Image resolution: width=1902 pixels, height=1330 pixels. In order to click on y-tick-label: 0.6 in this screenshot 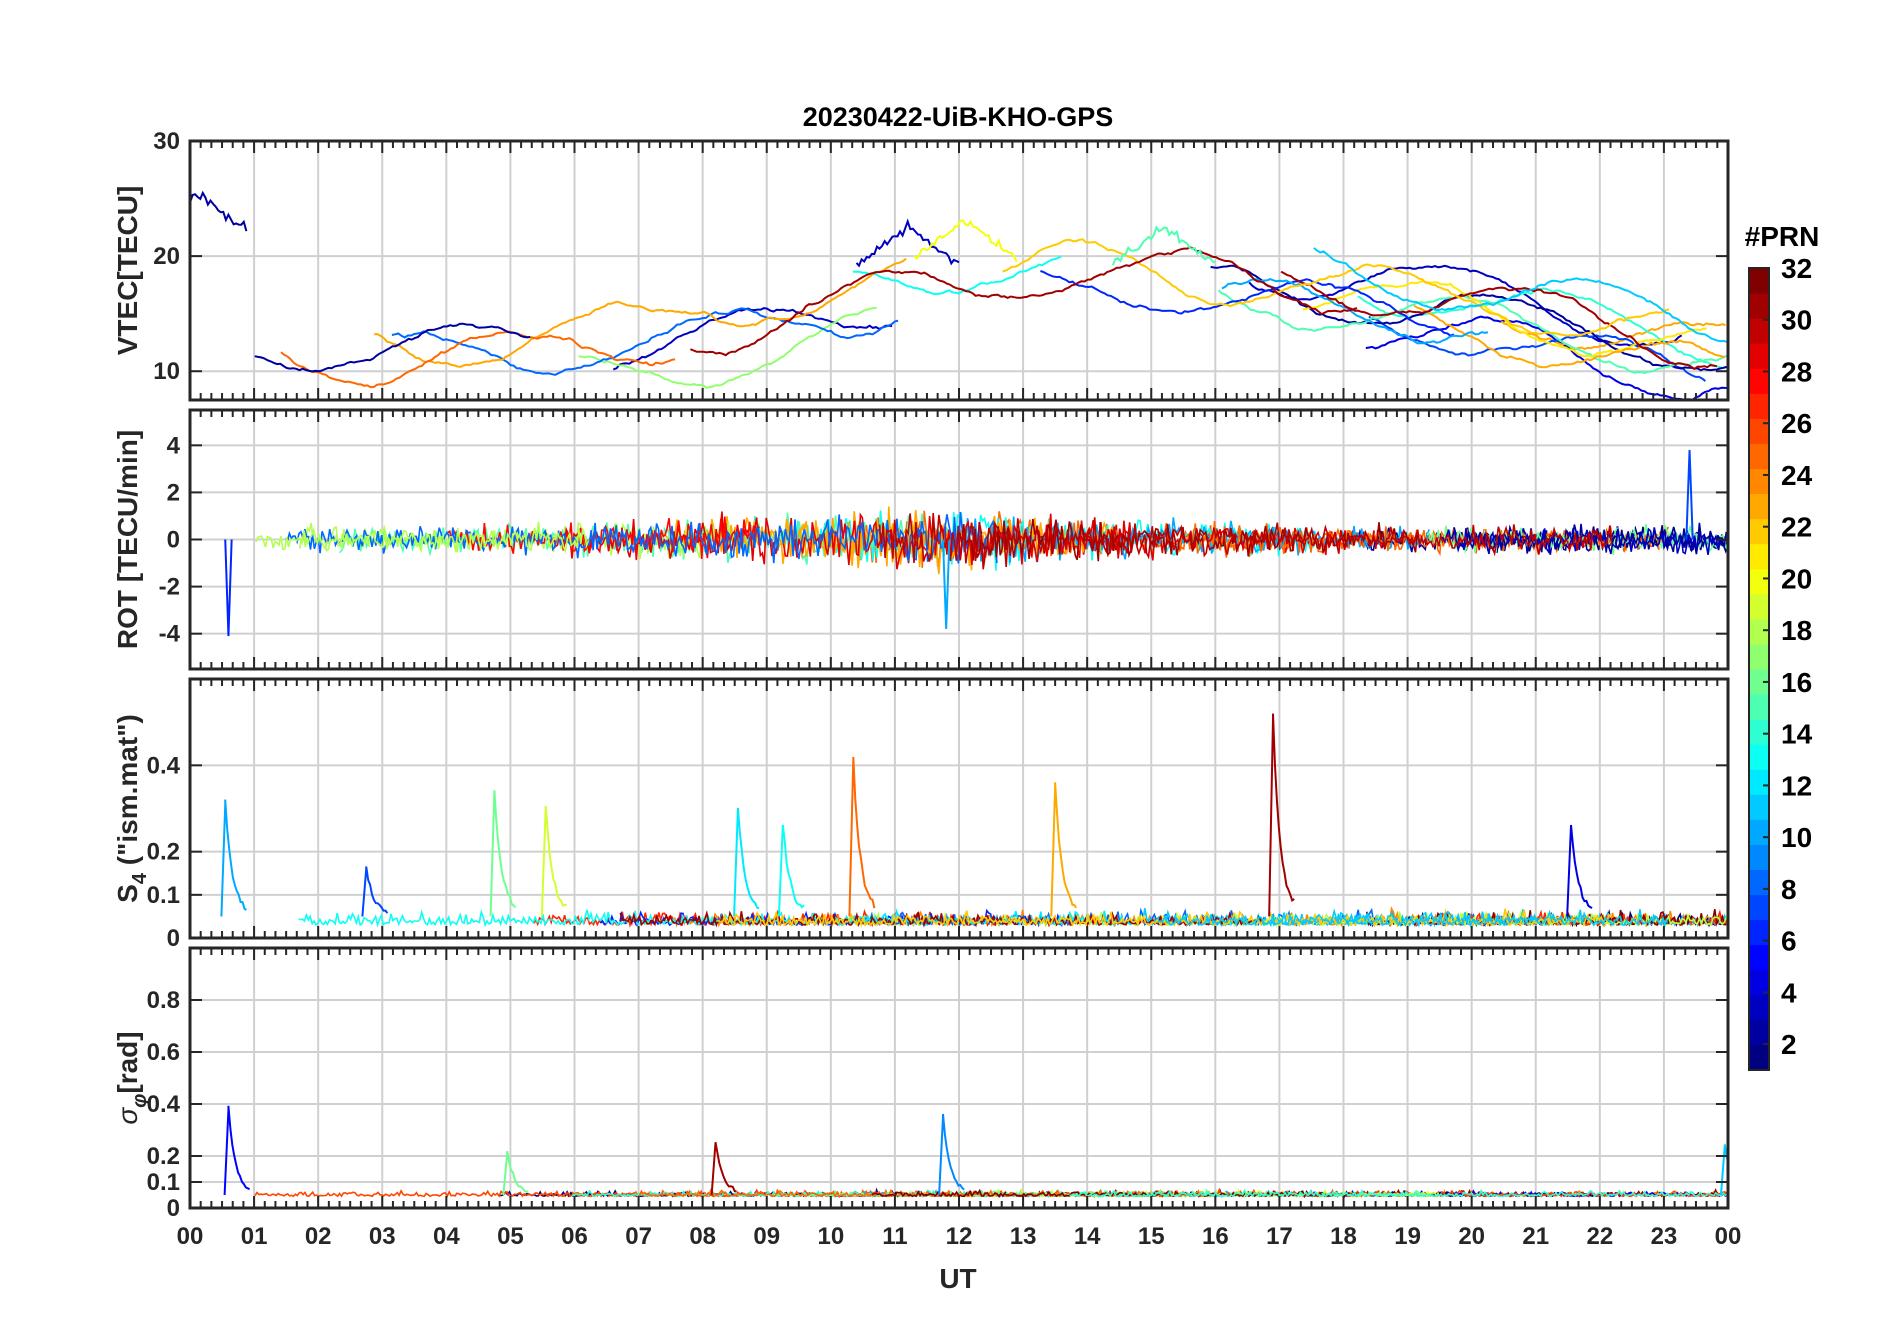, I will do `click(163, 1052)`.